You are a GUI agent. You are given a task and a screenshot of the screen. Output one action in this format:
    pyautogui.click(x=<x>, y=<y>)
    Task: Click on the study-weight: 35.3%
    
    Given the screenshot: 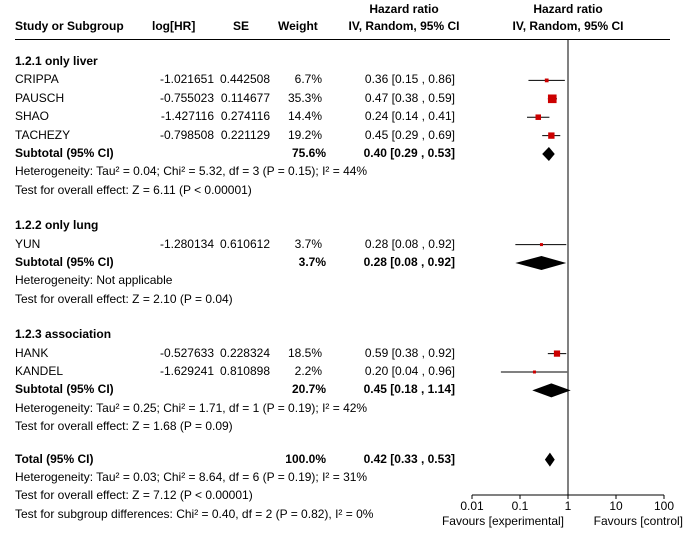 What is the action you would take?
    pyautogui.click(x=304, y=97)
    